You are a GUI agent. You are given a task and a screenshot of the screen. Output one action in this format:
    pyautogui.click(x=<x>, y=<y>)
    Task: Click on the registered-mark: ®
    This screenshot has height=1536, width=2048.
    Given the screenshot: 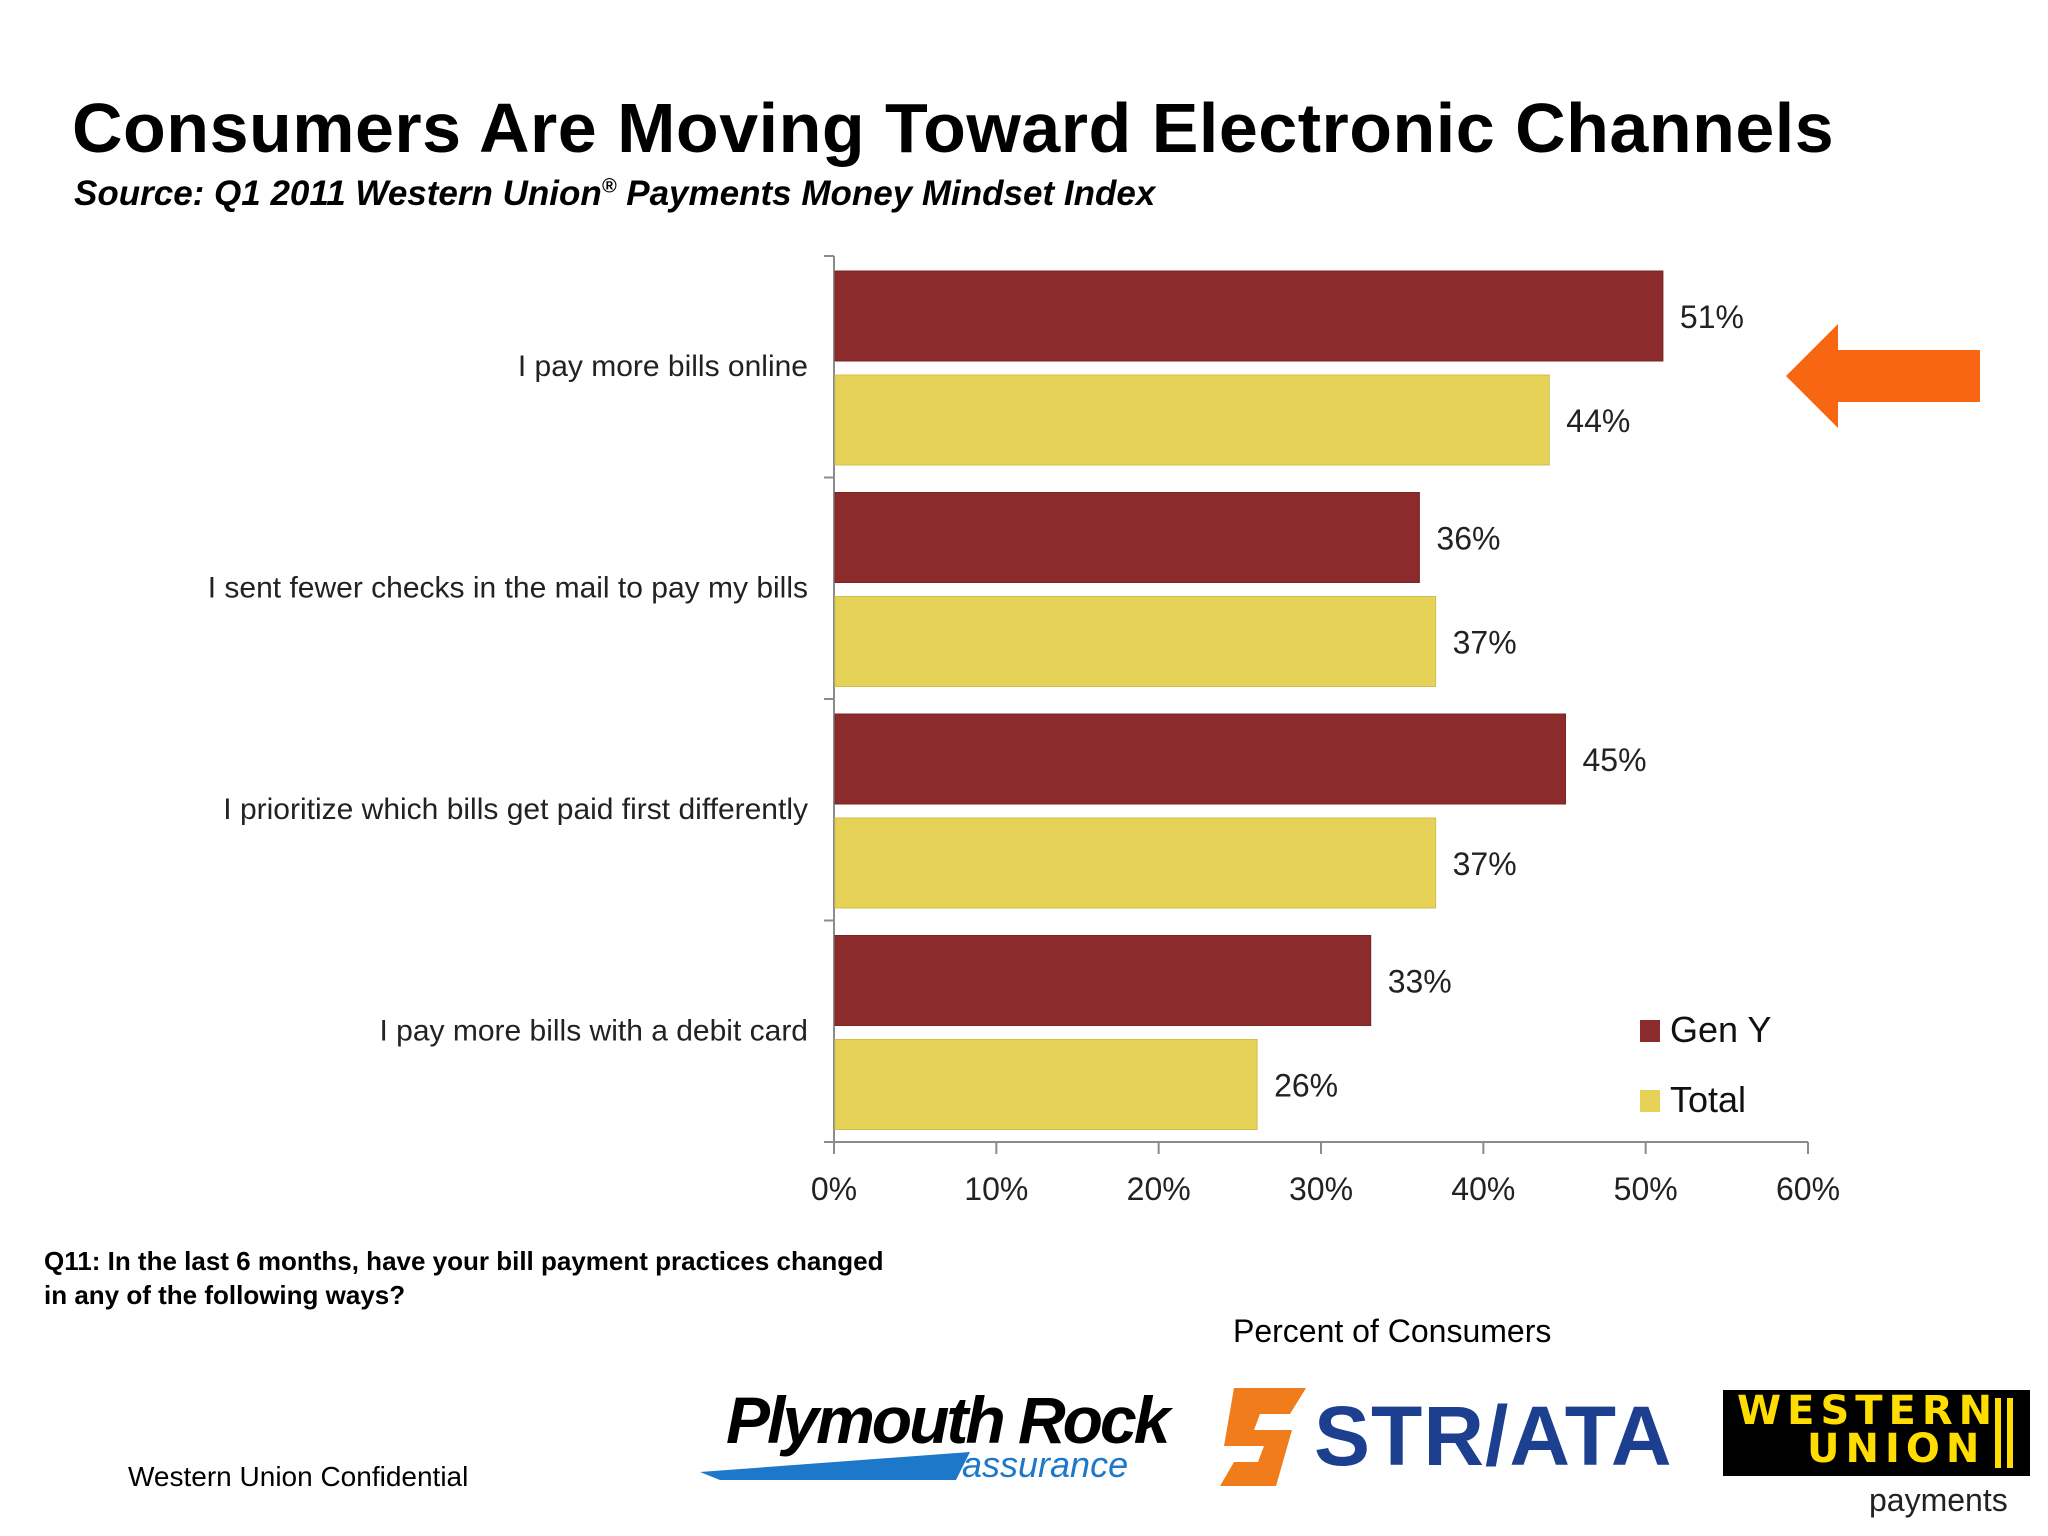 What is the action you would take?
    pyautogui.click(x=609, y=186)
    